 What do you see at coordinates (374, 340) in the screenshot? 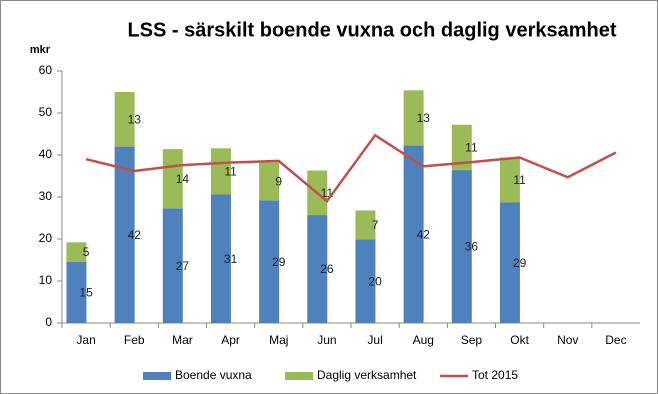
I see `x-tick-label: Jul` at bounding box center [374, 340].